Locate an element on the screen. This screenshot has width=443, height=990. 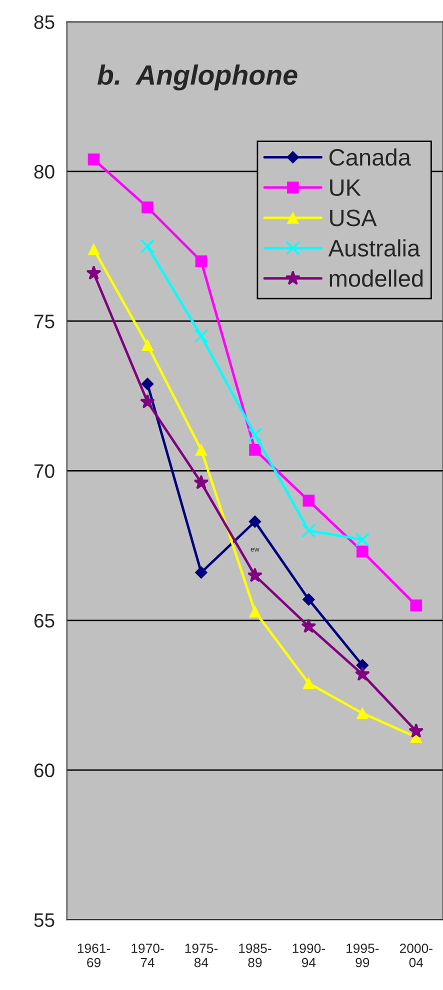
legend-label: modelled is located at coordinates (376, 278).